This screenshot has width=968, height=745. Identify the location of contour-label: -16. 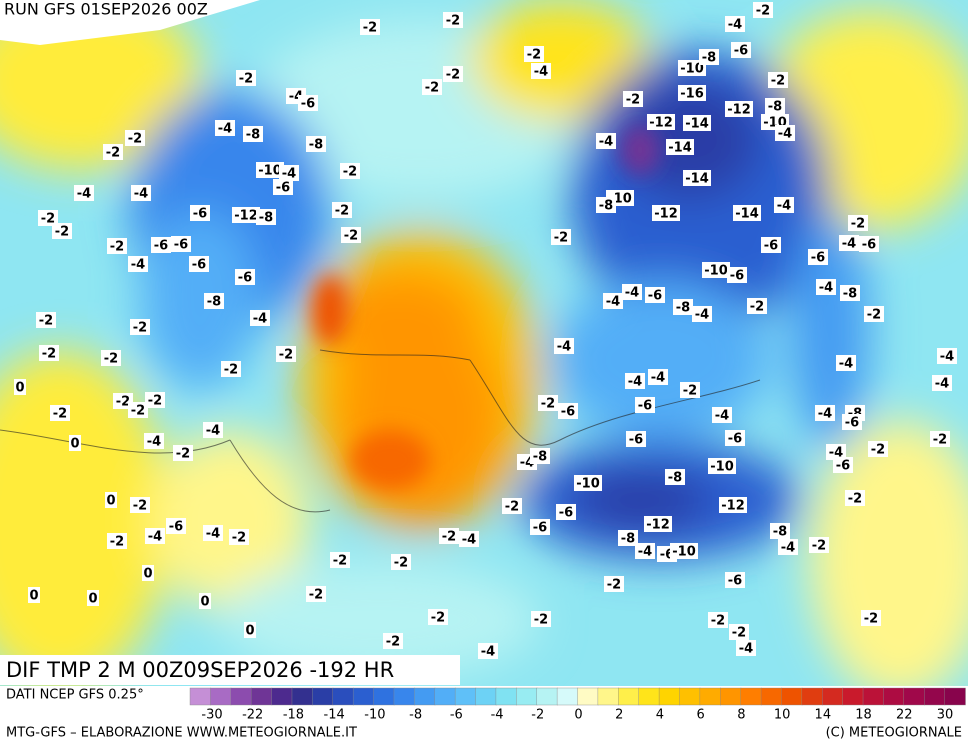
(692, 94).